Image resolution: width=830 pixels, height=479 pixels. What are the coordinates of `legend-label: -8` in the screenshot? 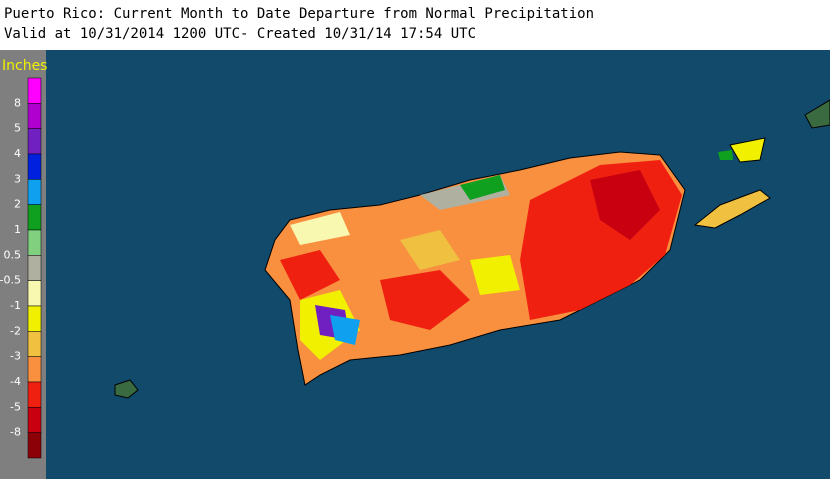 It's located at (15, 432).